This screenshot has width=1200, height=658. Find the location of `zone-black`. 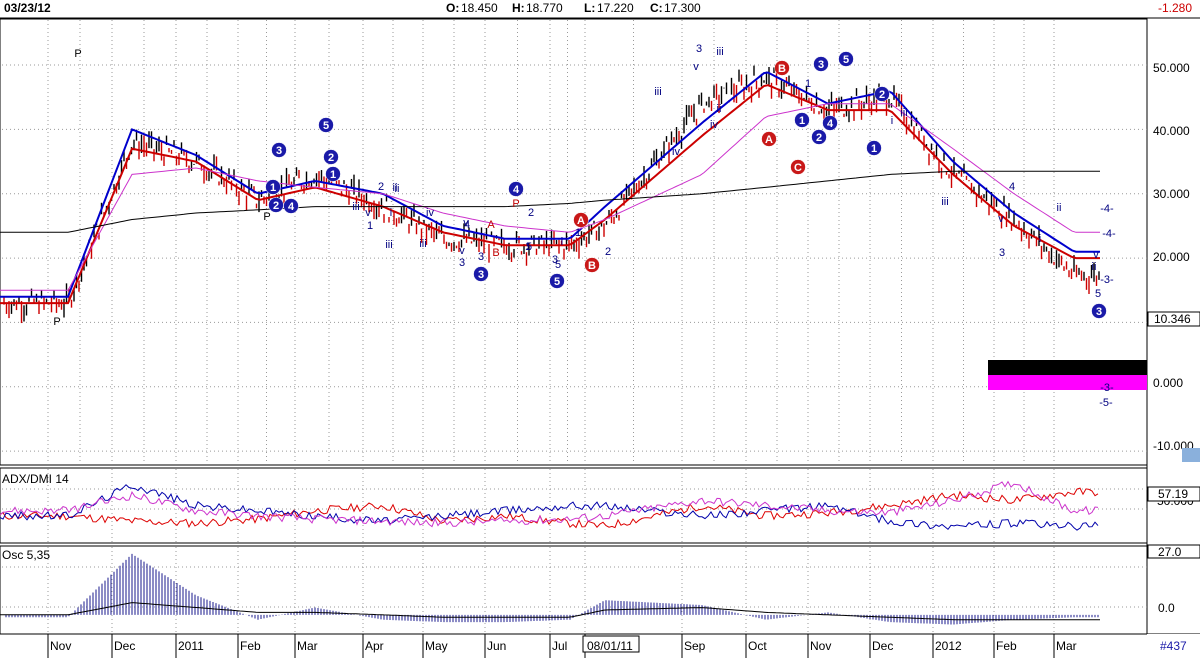

zone-black is located at coordinates (1067, 367).